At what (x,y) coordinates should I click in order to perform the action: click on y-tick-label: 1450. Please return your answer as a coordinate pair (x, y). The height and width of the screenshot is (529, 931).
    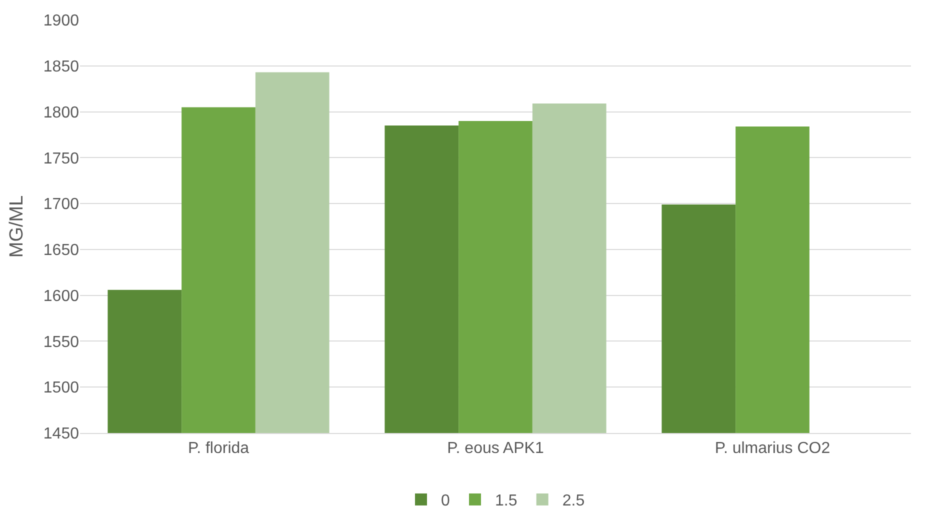
    Looking at the image, I should click on (61, 434).